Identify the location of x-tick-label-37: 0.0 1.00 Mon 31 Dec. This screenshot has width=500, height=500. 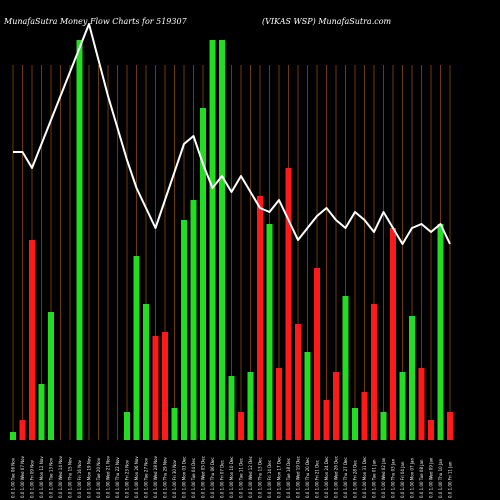
(364, 477).